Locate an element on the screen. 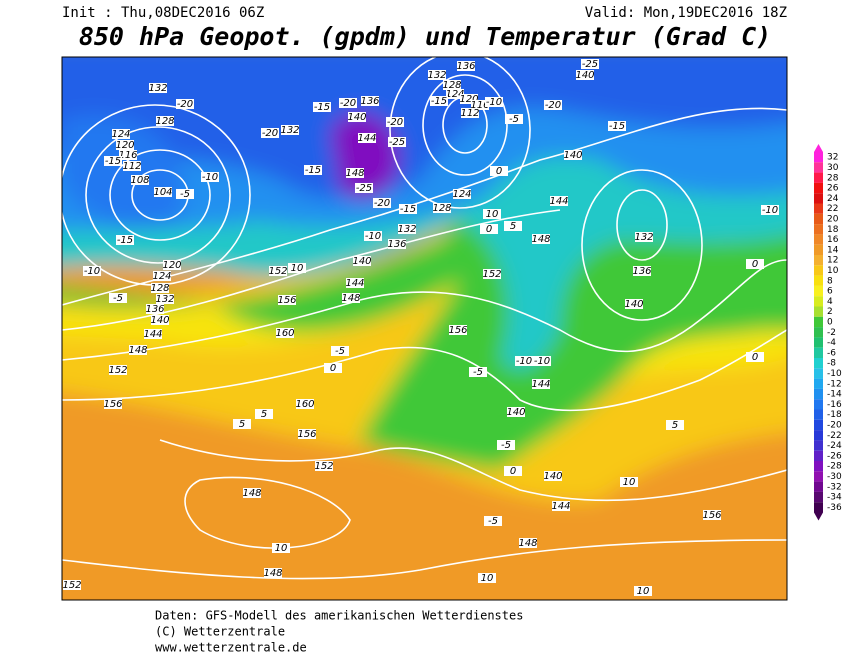  contour-label: 116 is located at coordinates (479, 105).